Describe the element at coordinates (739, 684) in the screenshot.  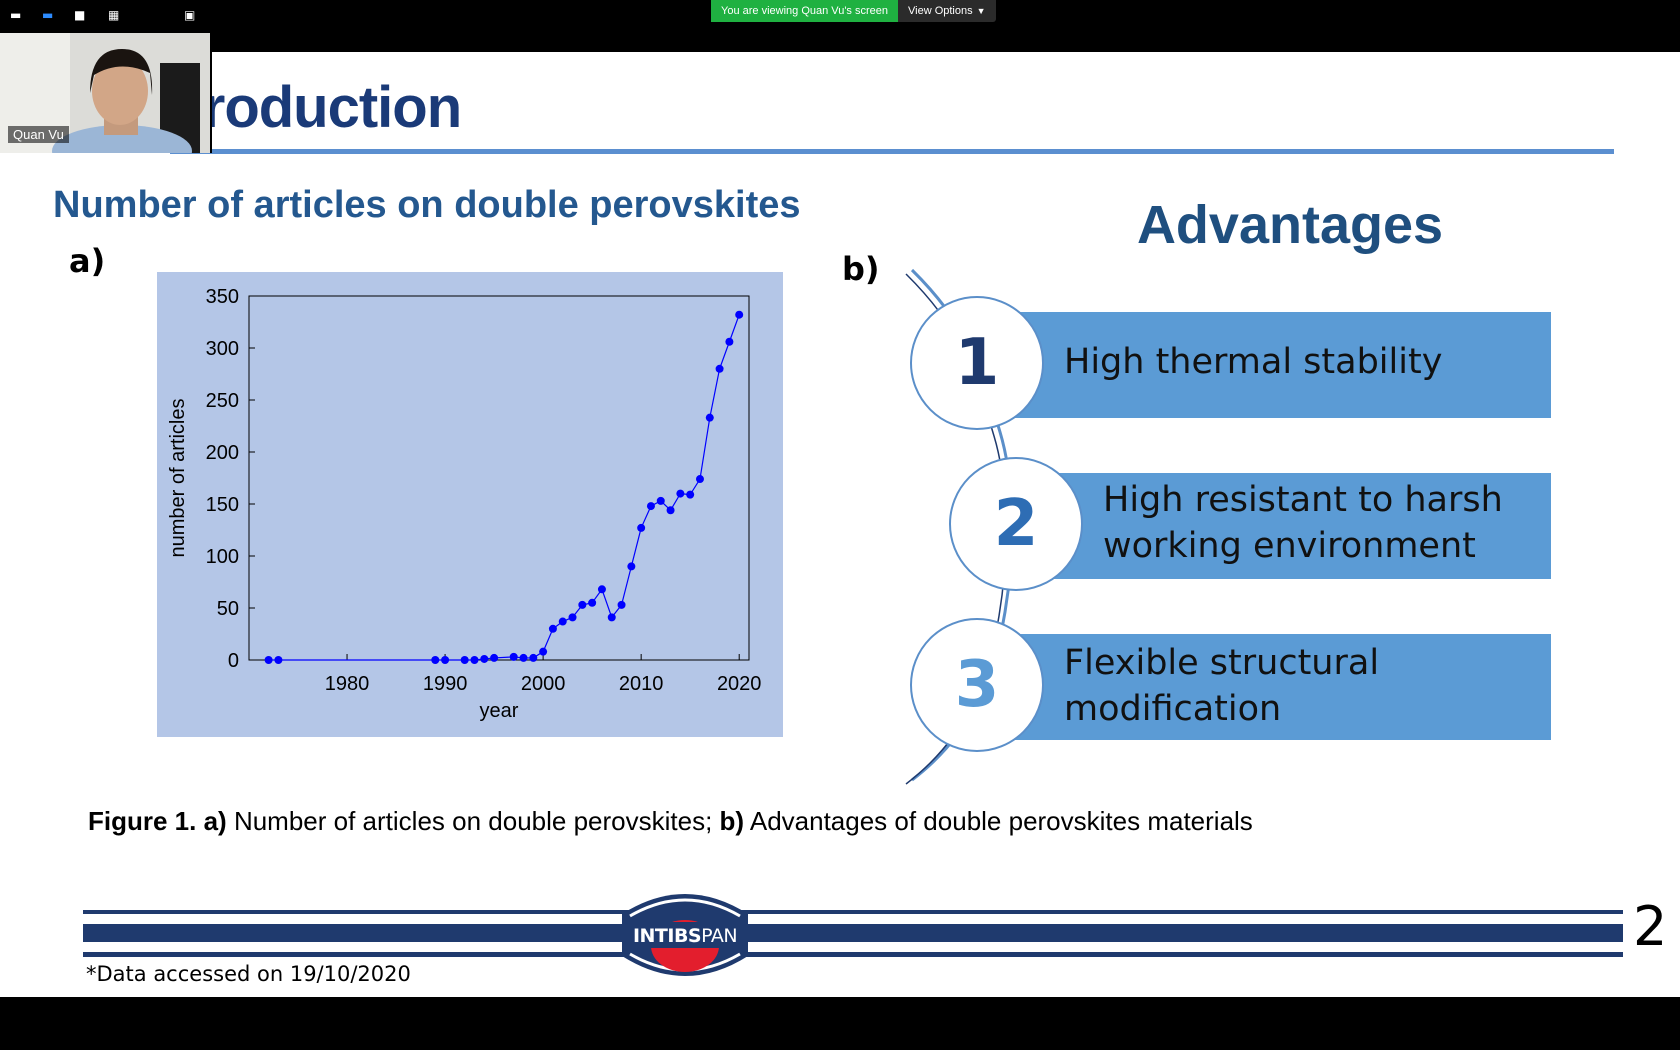
I see `x-tick-label: 2020` at that location.